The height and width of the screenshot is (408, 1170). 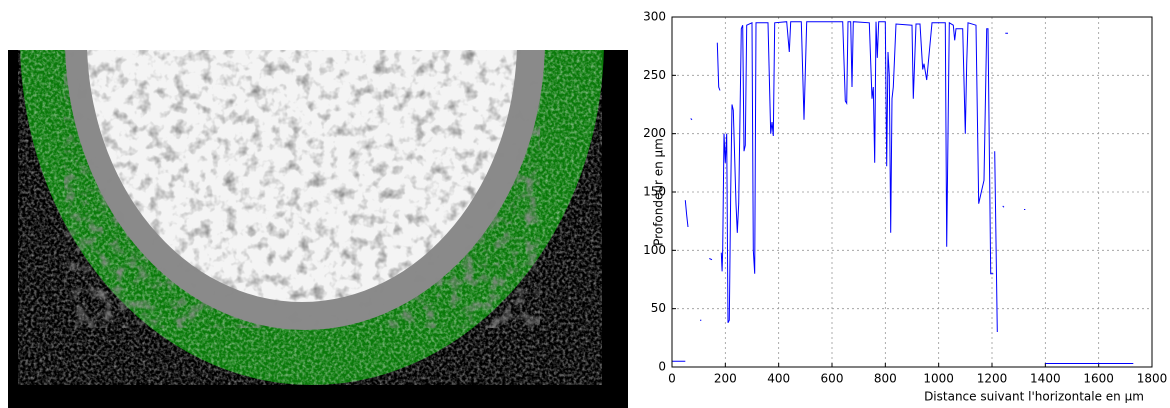 I want to click on x-tick-label: 800, so click(x=885, y=379).